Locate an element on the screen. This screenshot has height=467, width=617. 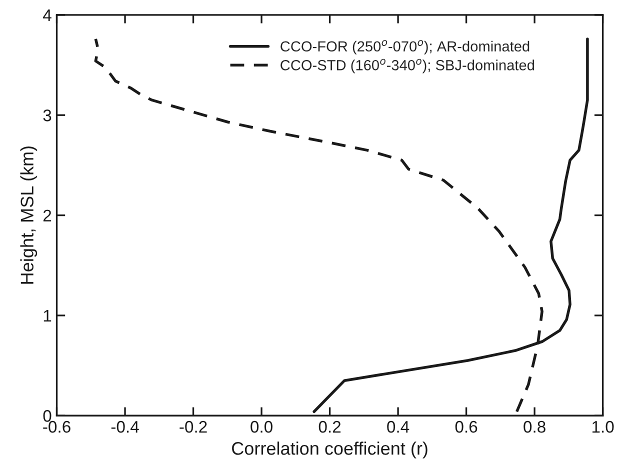
x-tick-label: 0.4 is located at coordinates (398, 426).